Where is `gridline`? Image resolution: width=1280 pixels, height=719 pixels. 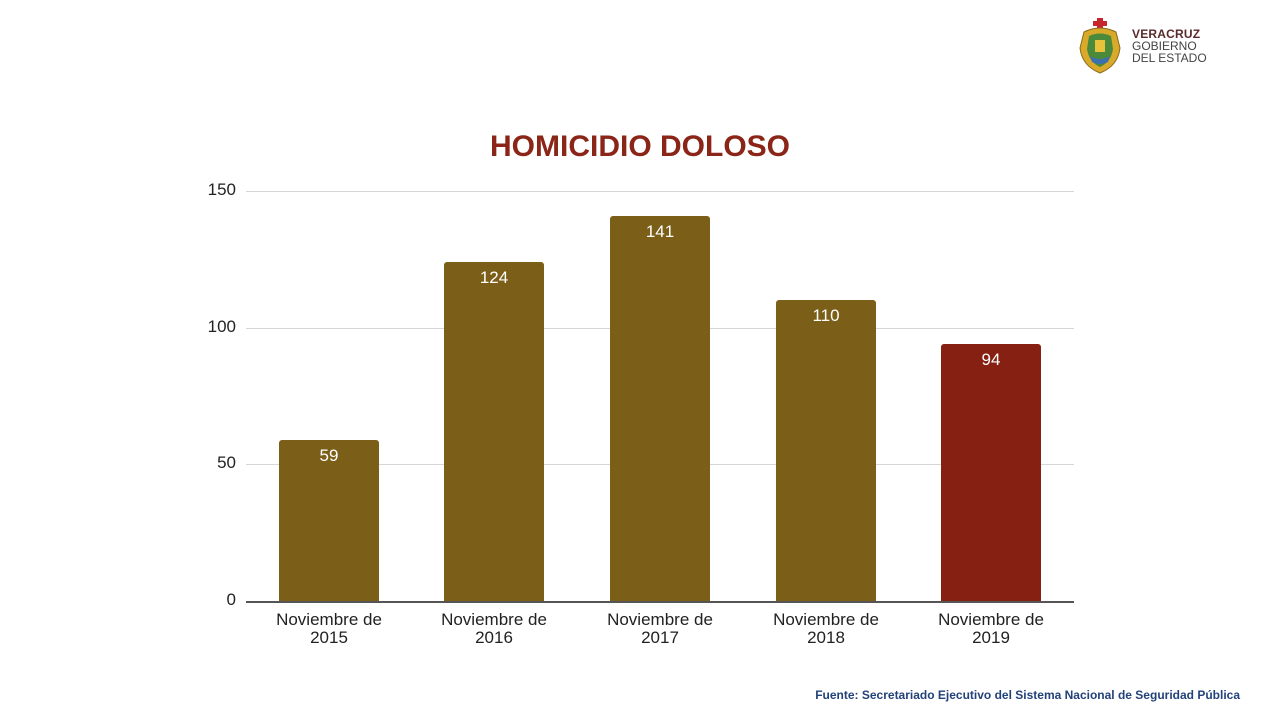
gridline is located at coordinates (660, 191).